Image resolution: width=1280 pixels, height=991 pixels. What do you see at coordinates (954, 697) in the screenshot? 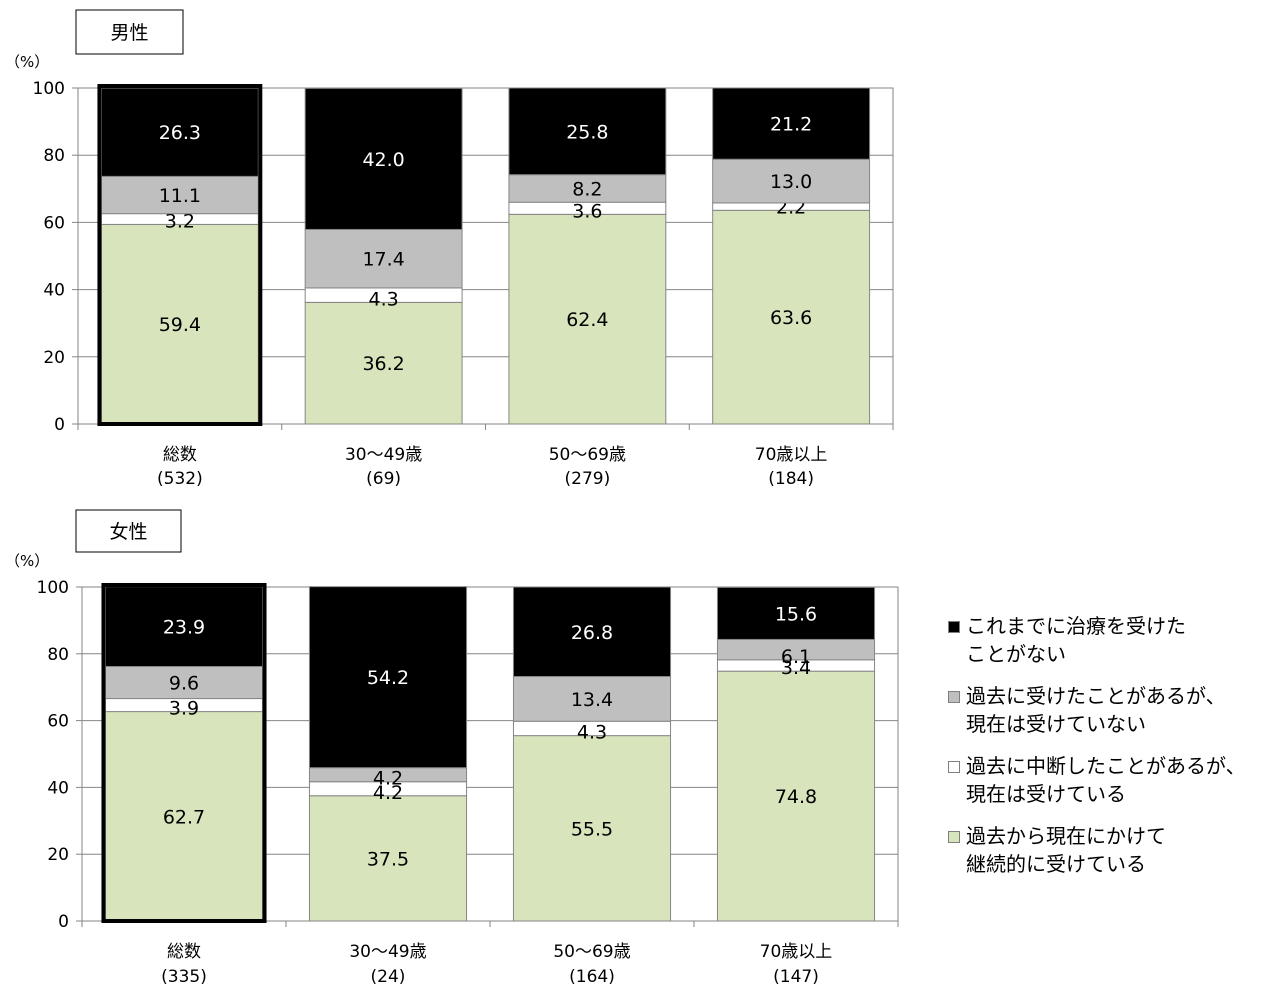
I see `legend-swatch-past-not-current` at bounding box center [954, 697].